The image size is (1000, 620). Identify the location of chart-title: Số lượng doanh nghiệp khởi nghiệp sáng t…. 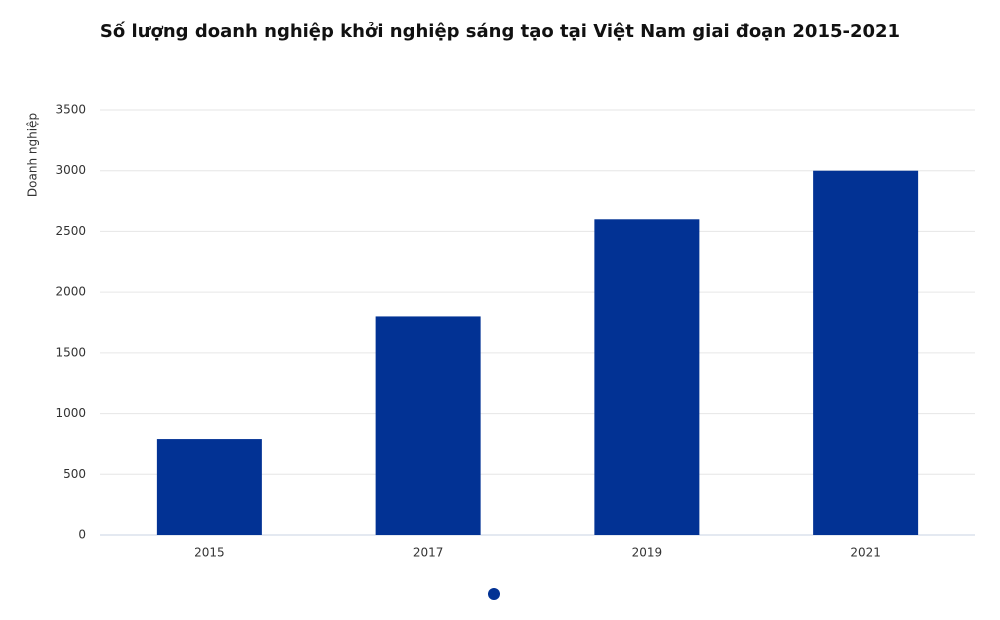
(500, 31).